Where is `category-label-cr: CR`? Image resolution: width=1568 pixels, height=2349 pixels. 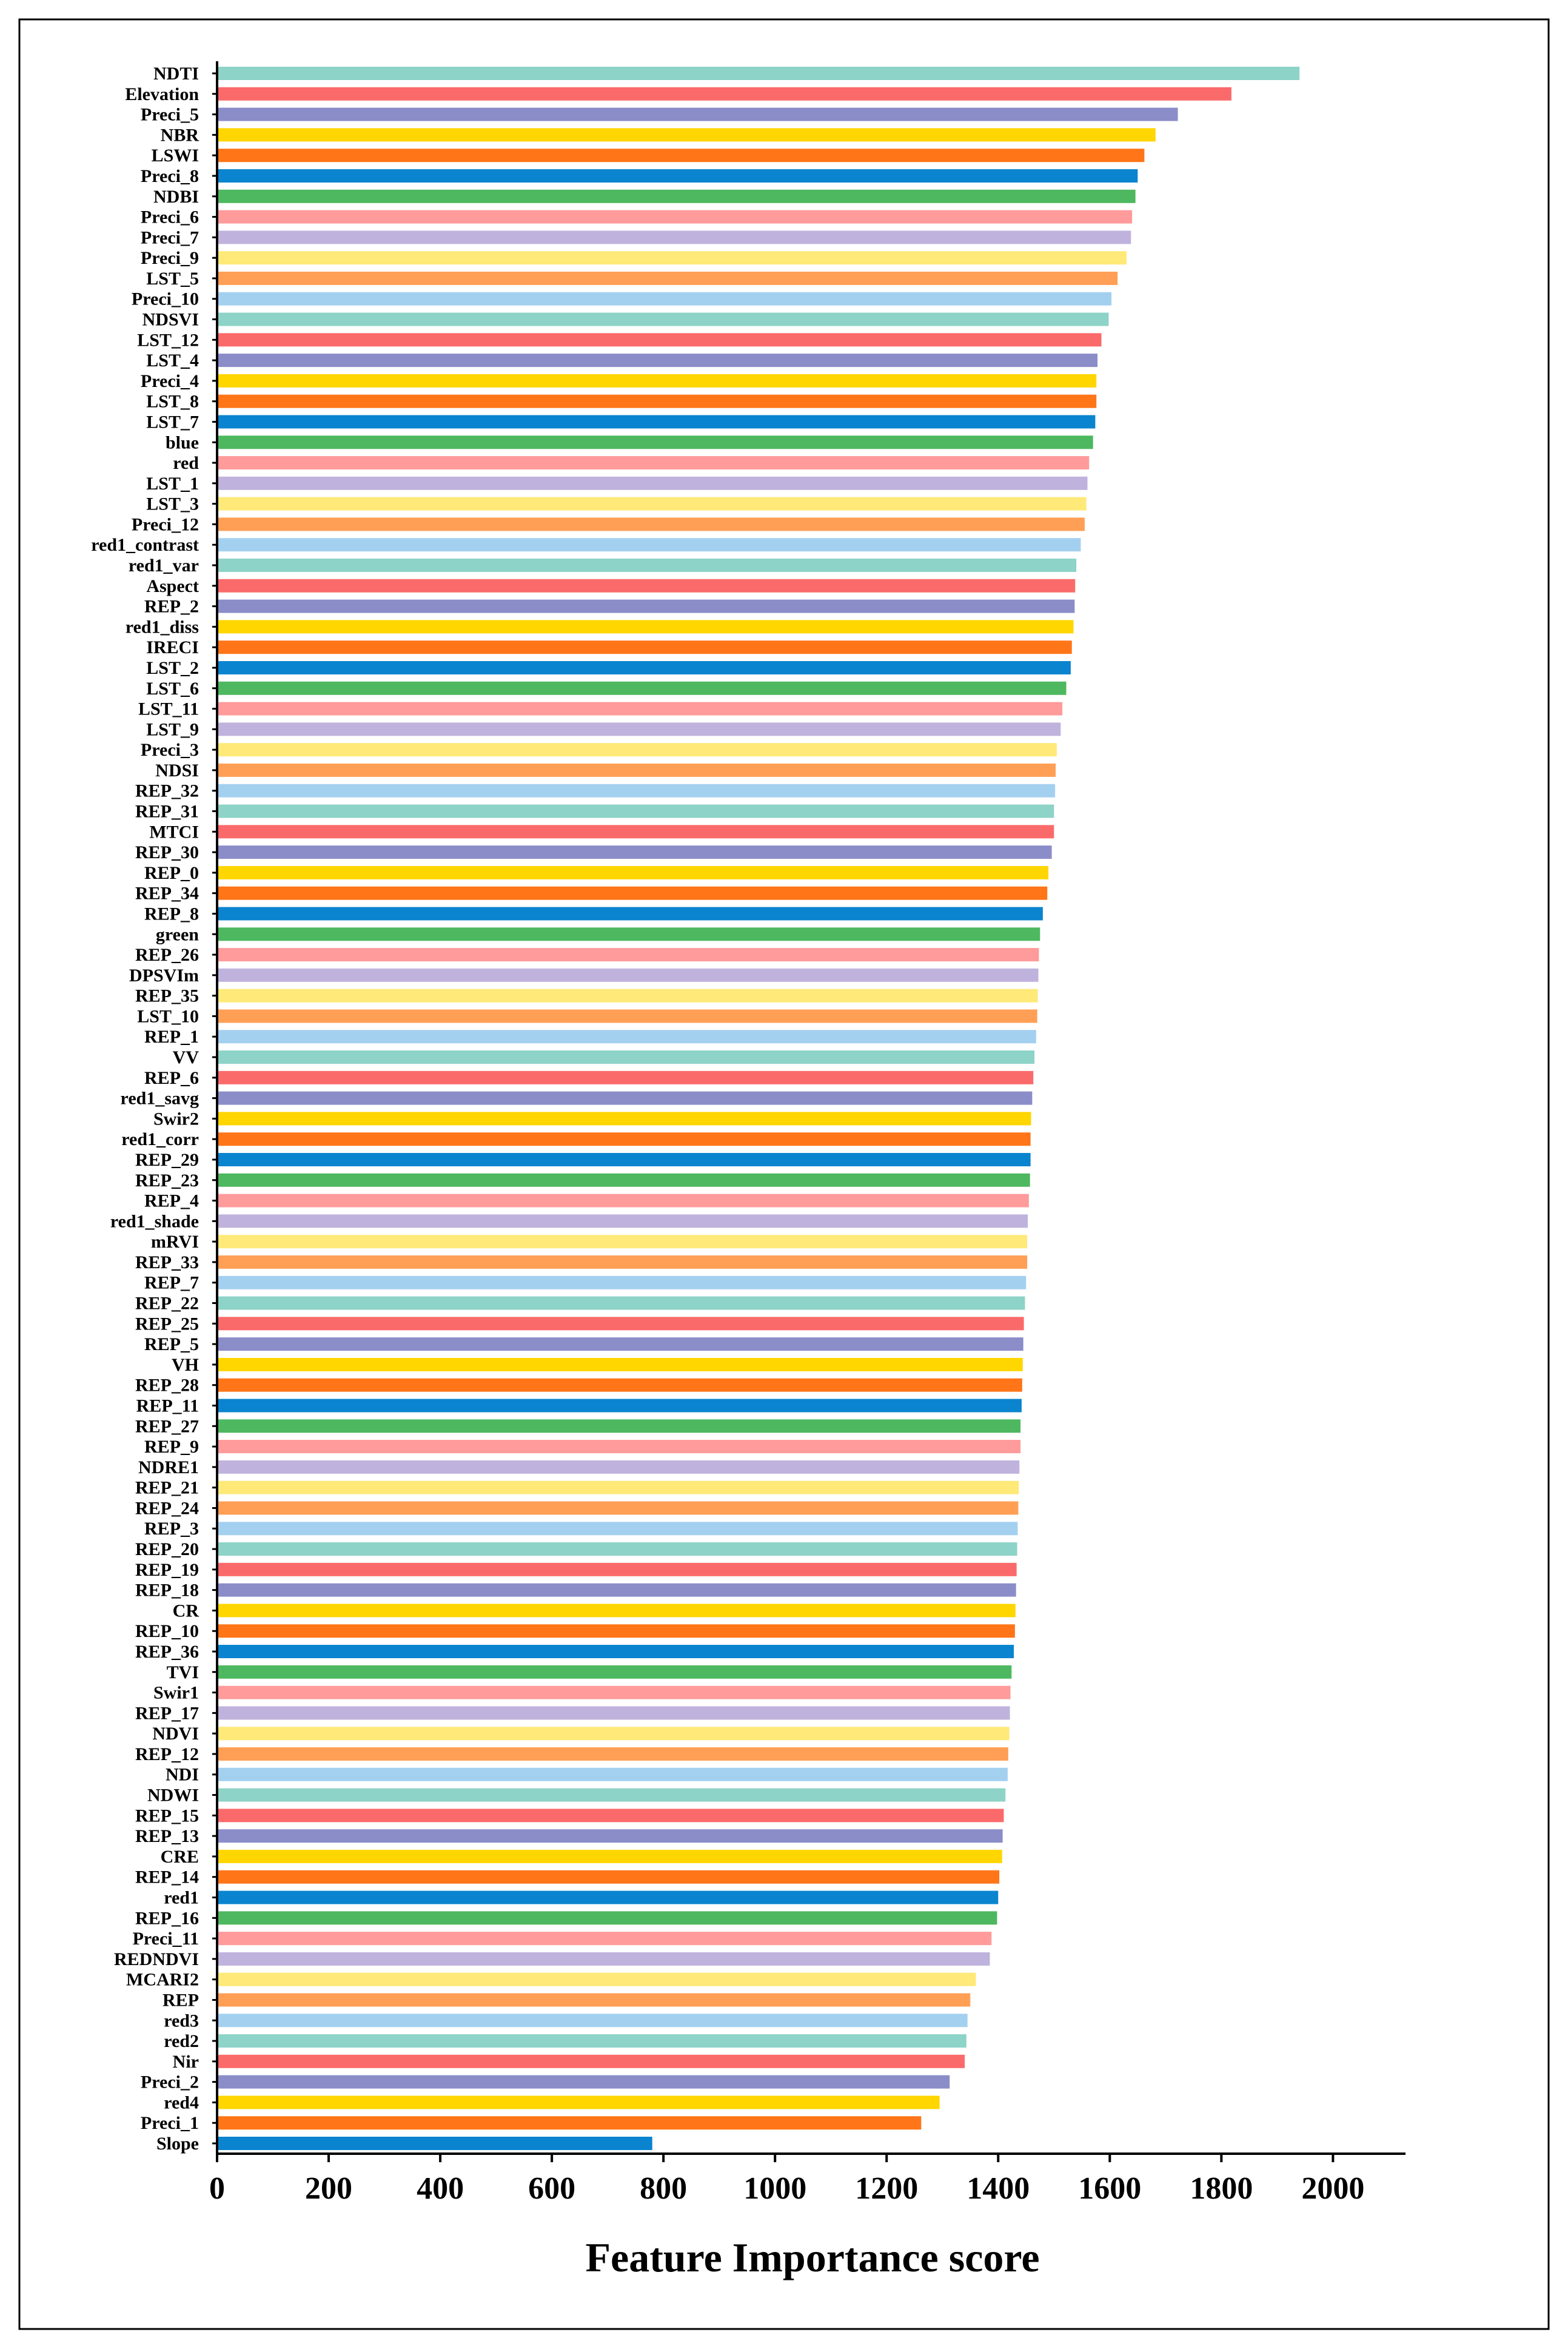 category-label-cr: CR is located at coordinates (186, 1611).